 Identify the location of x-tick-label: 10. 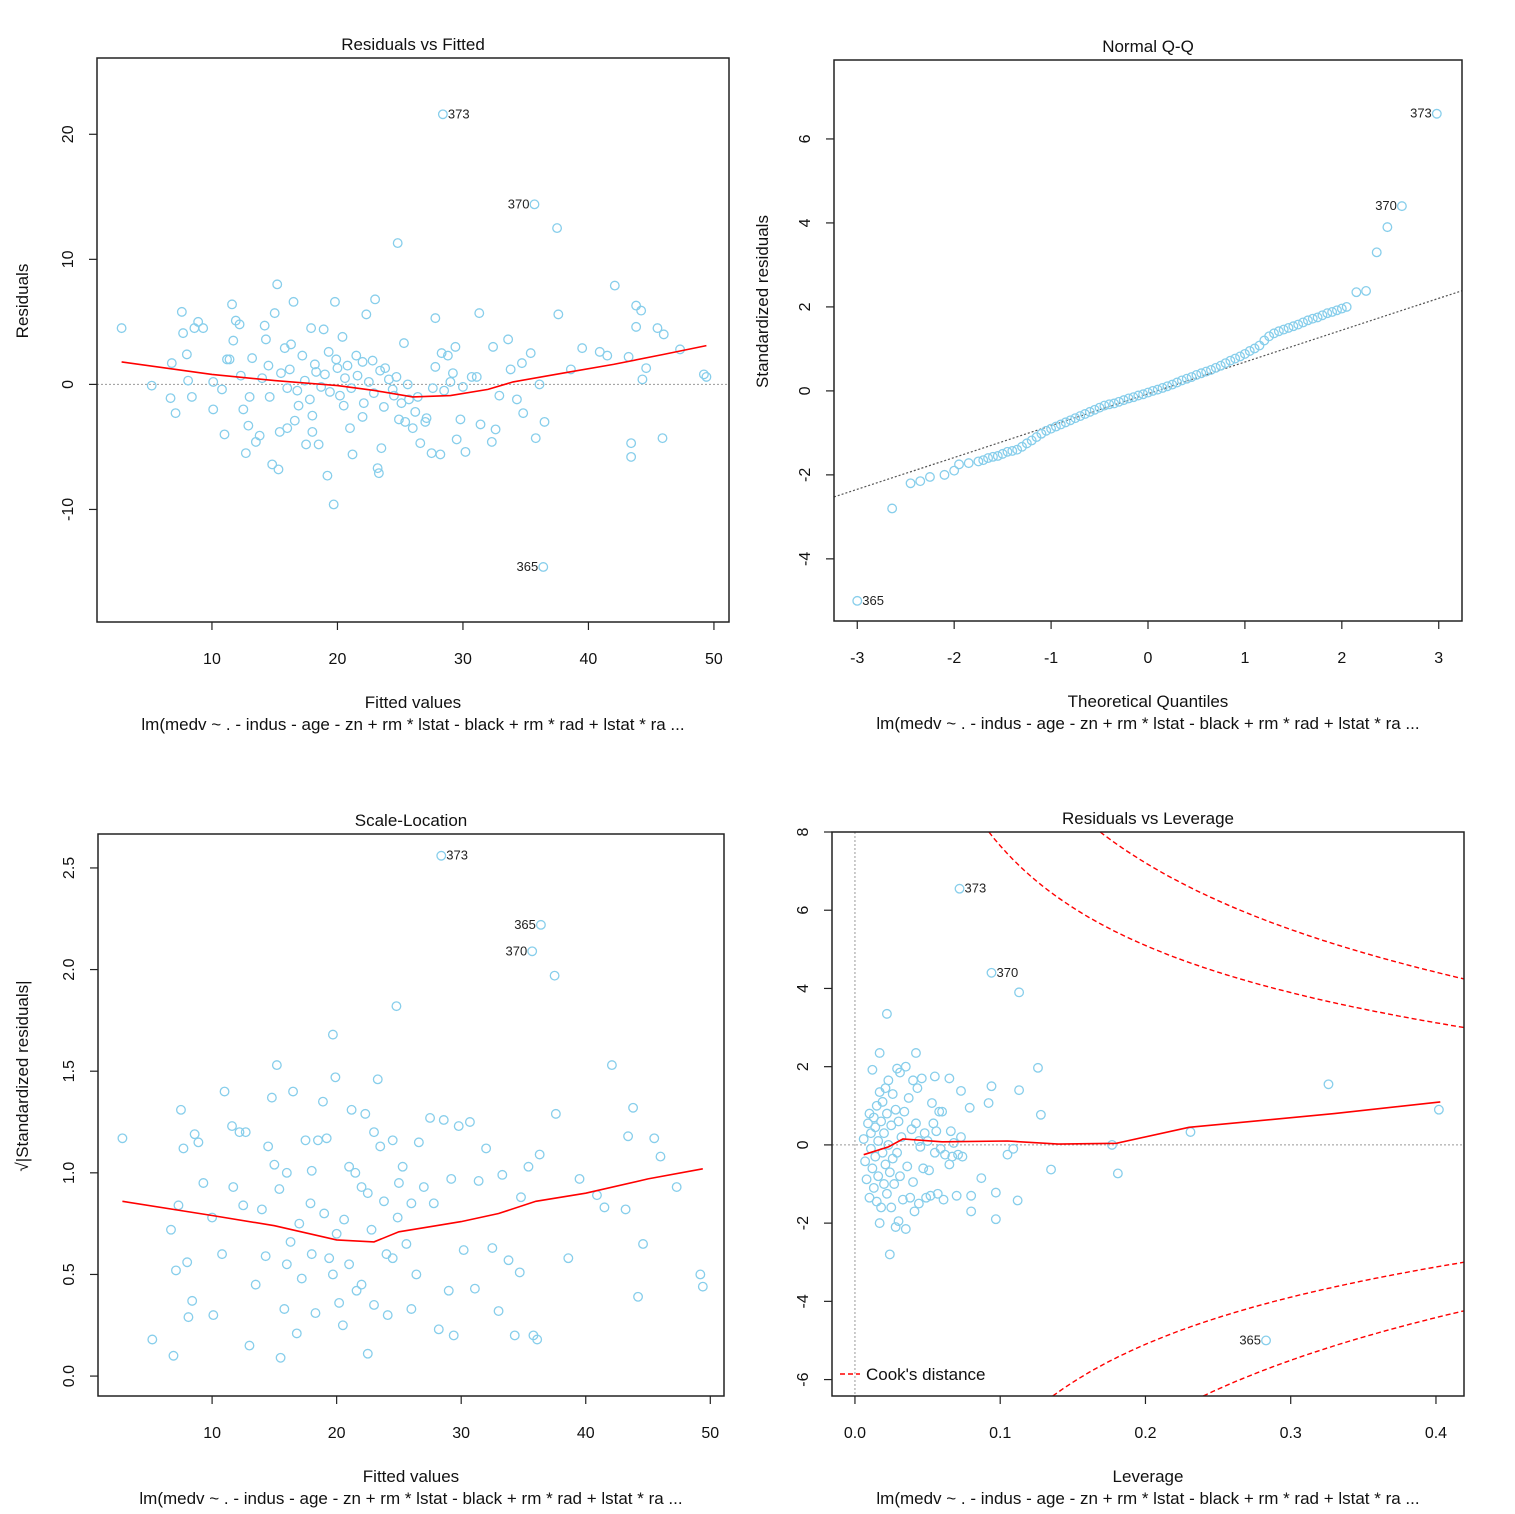
(212, 1433).